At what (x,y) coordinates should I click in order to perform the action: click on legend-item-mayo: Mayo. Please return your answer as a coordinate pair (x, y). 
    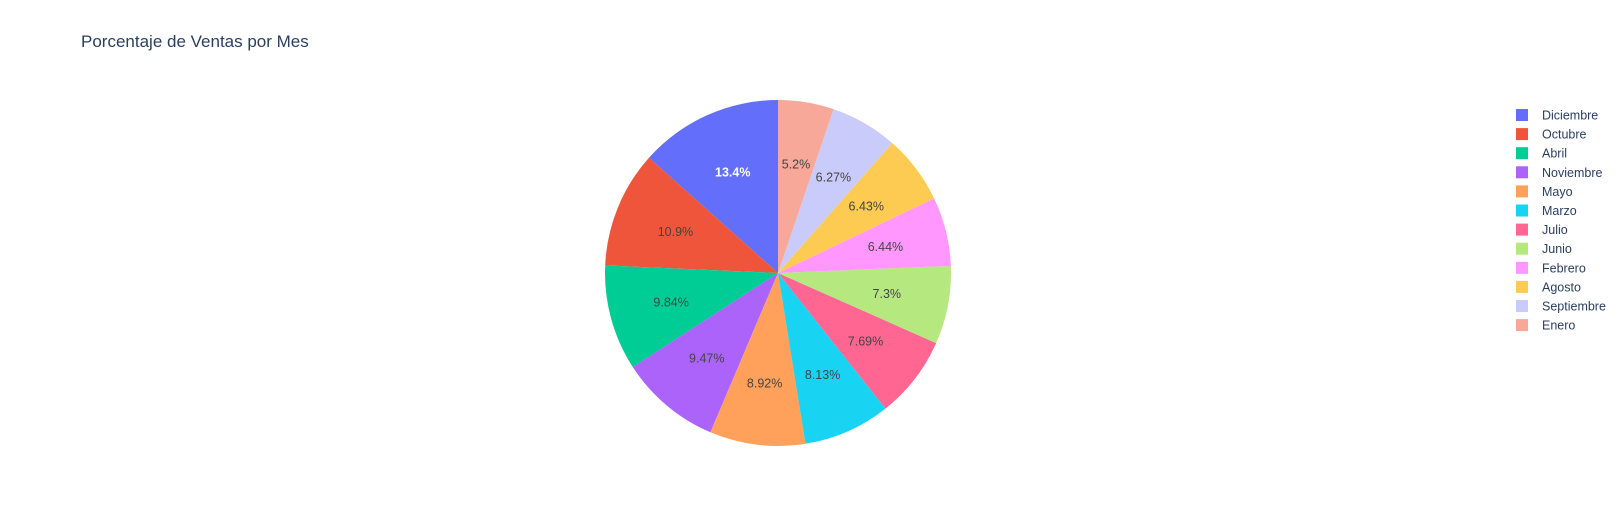
    Looking at the image, I should click on (1544, 192).